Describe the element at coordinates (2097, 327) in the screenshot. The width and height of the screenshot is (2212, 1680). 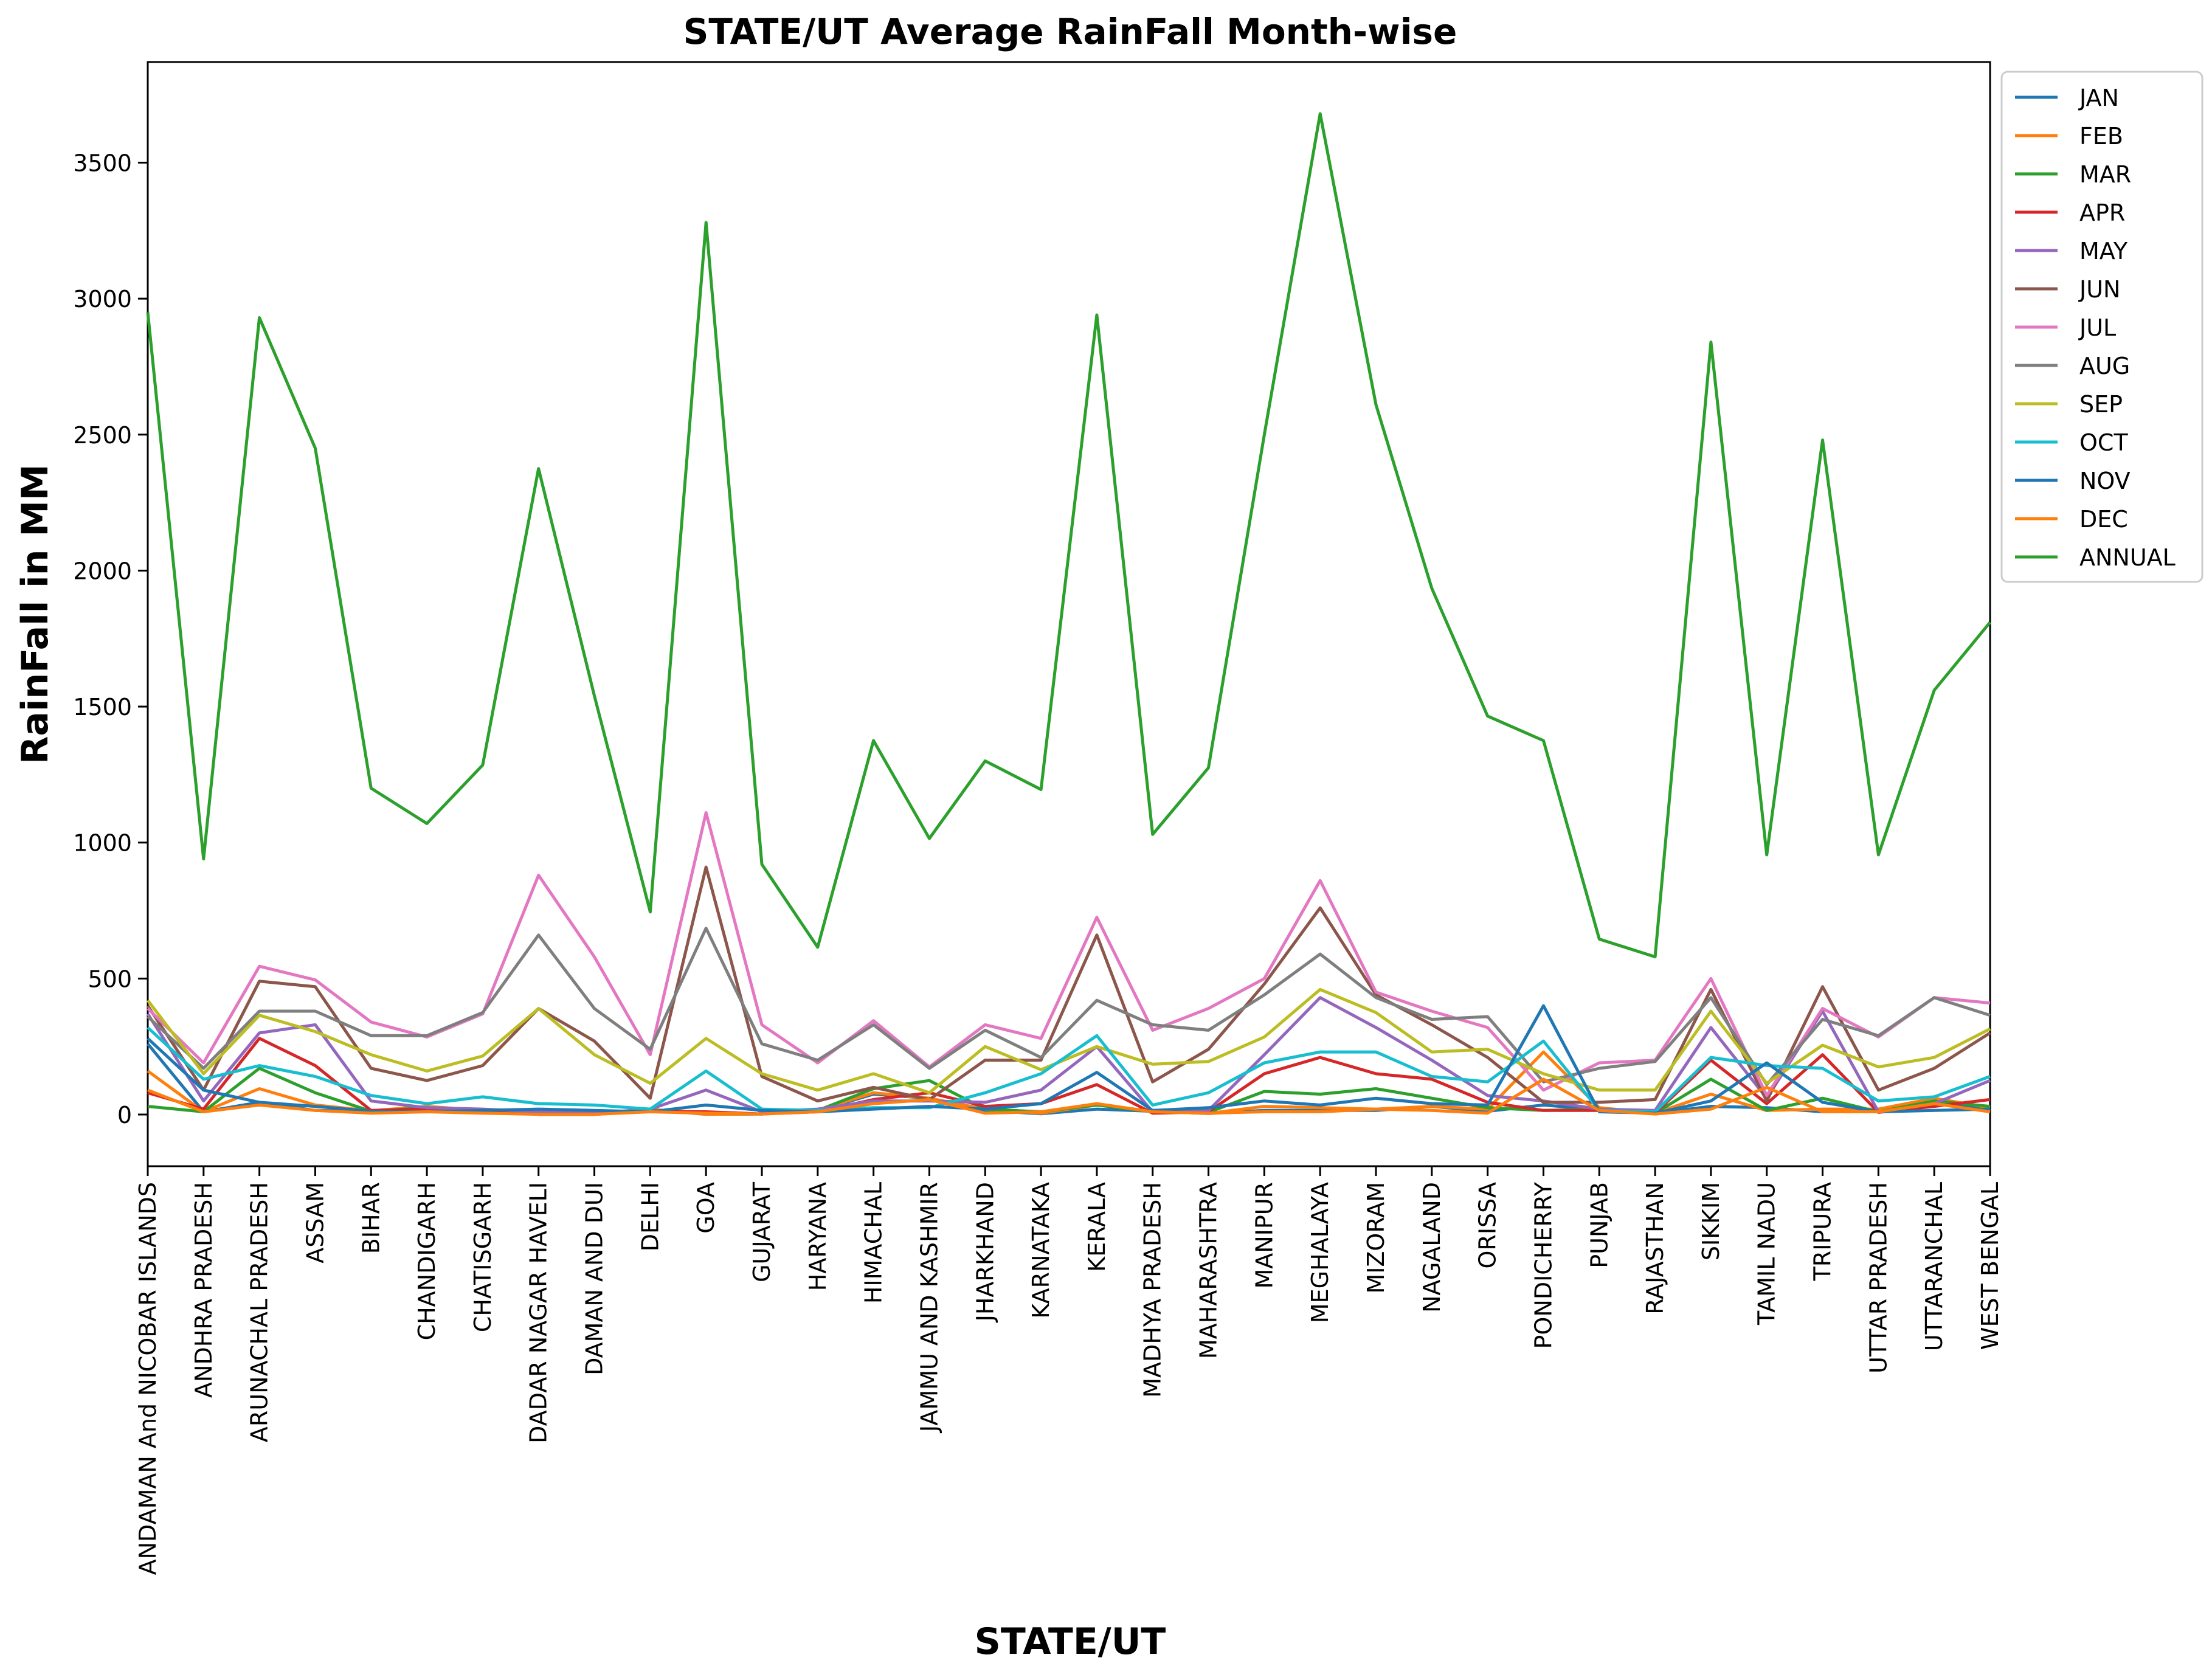
I see `legend-label: JUL` at that location.